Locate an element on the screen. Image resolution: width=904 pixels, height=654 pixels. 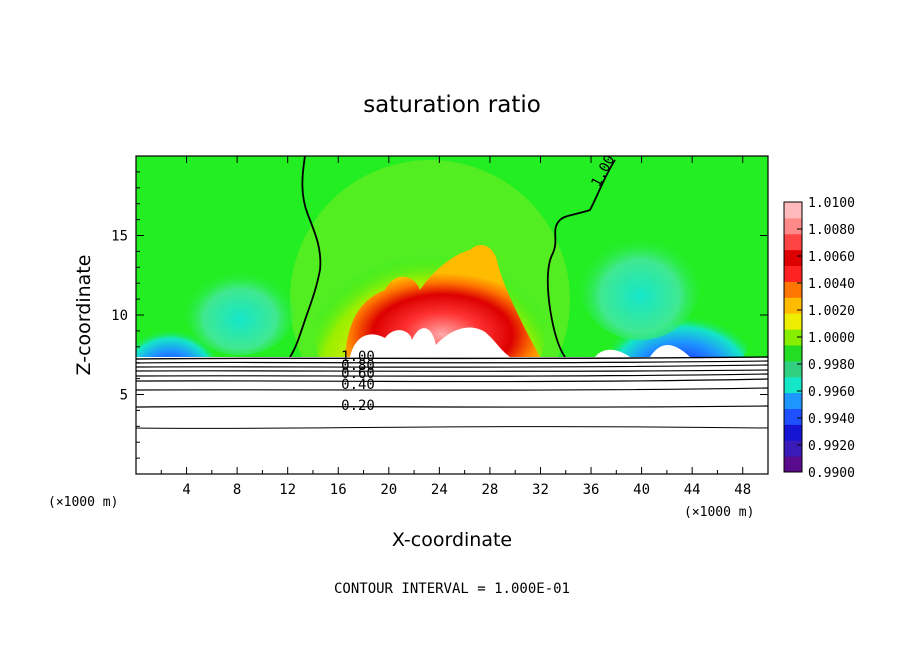
colorbar-label: 0.9960 is located at coordinates (831, 392).